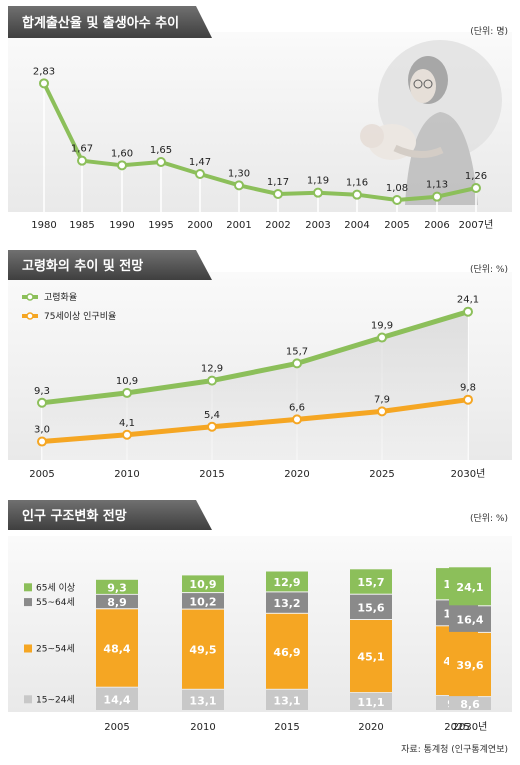 The image size is (520, 765). What do you see at coordinates (437, 185) in the screenshot?
I see `birth-rate-value-label: 1,13` at bounding box center [437, 185].